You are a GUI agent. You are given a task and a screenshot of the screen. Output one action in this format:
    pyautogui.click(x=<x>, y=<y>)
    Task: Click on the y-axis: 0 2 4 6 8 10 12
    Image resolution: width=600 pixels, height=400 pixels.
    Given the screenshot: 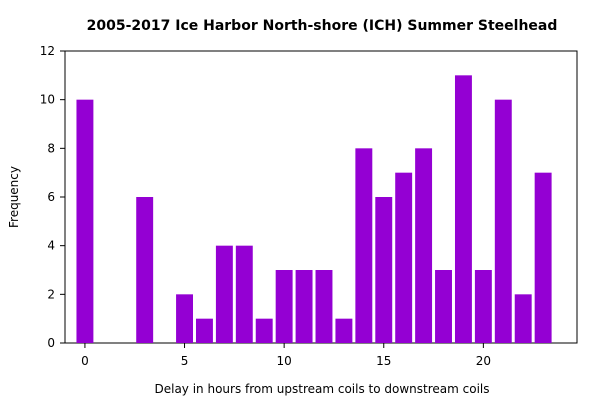 What is the action you would take?
    pyautogui.click(x=52, y=197)
    